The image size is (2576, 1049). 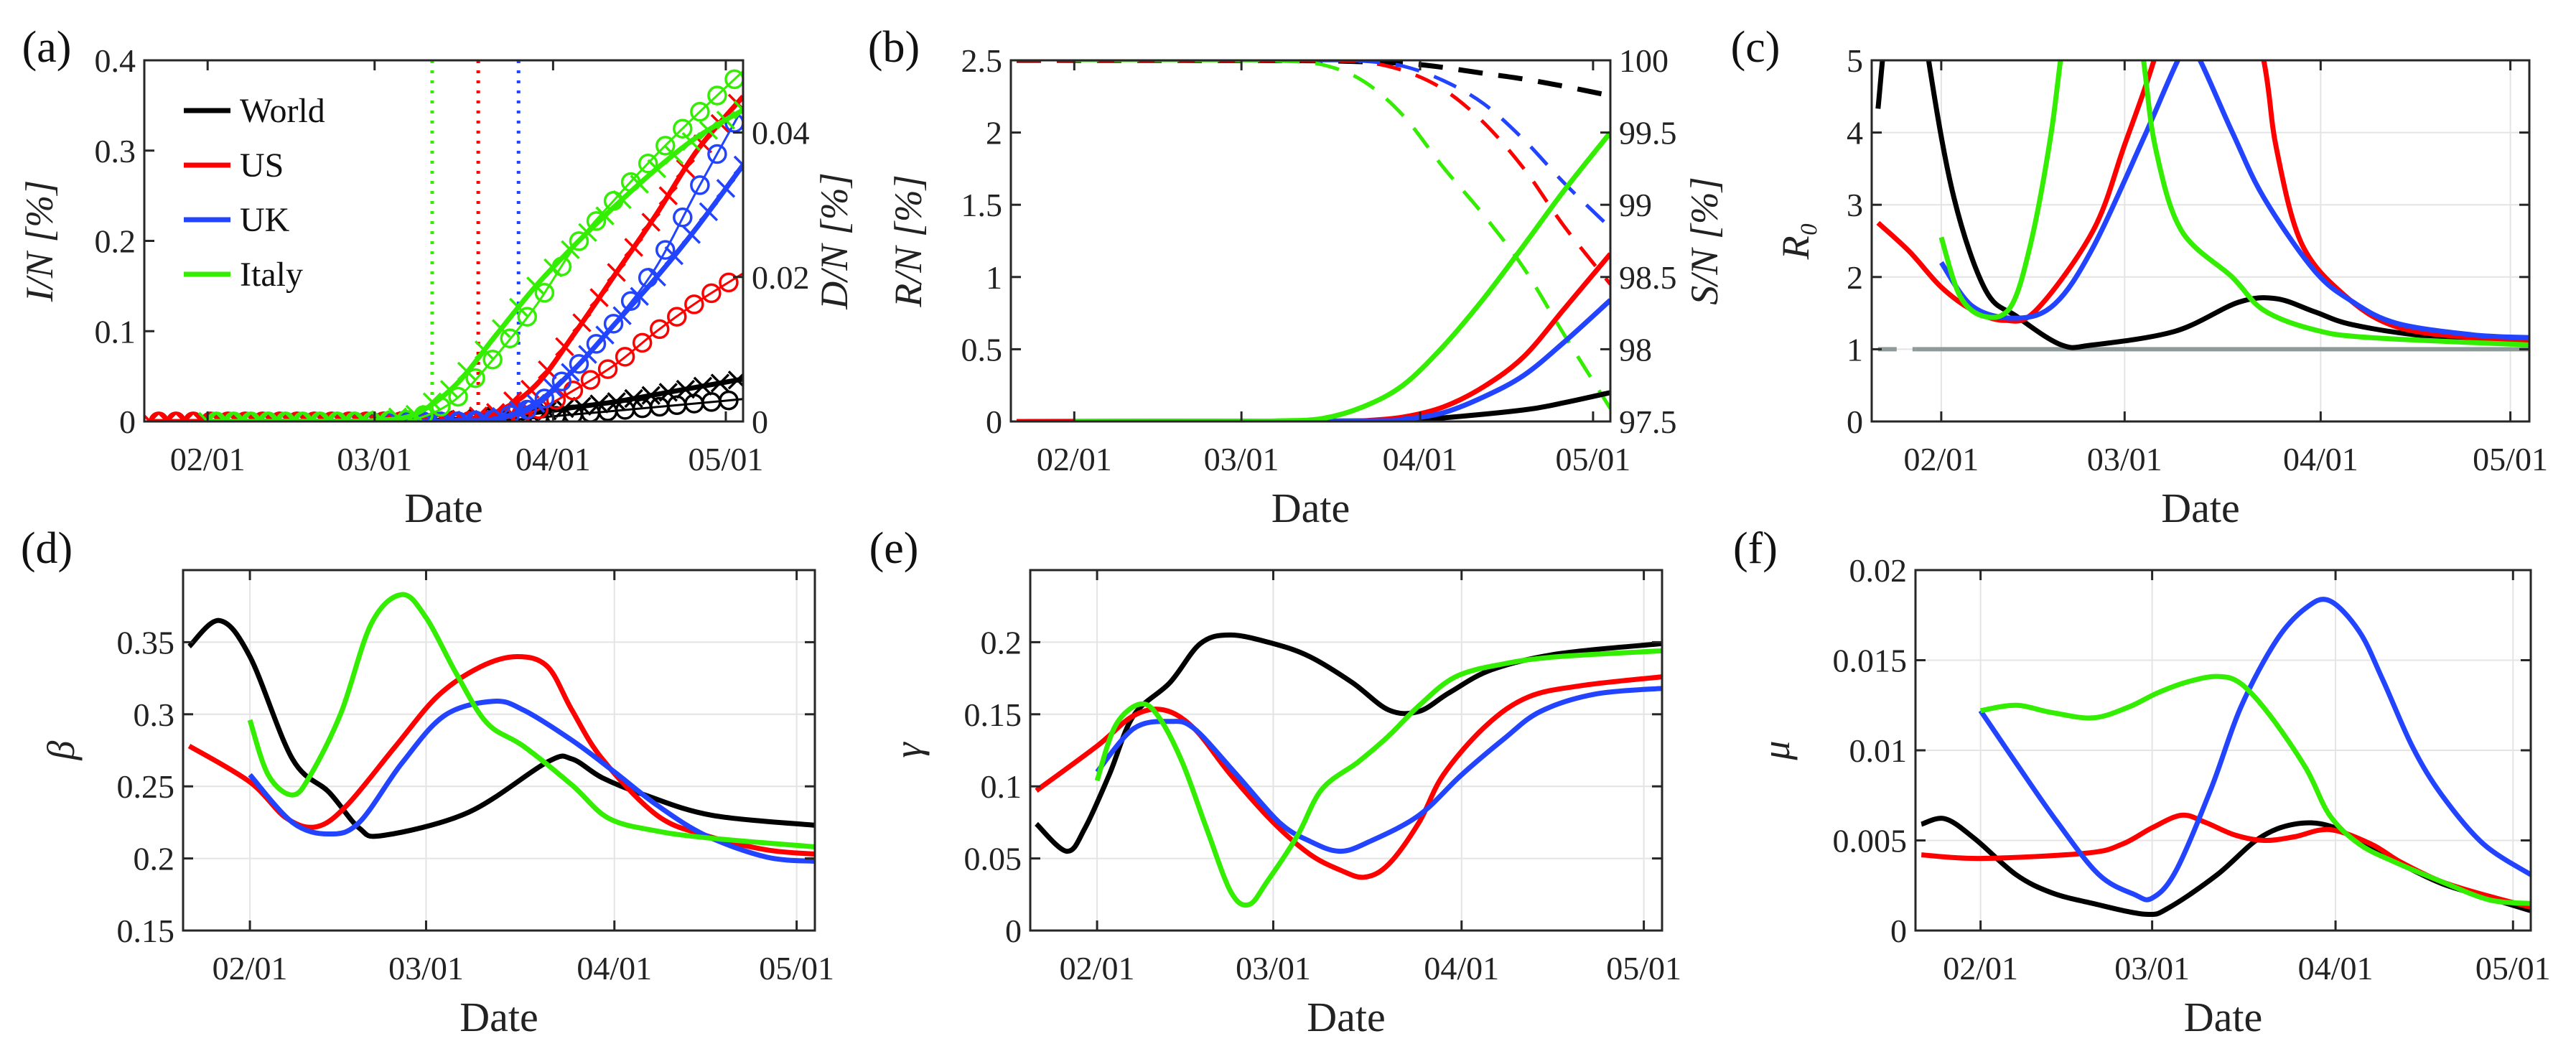 What do you see at coordinates (1635, 349) in the screenshot?
I see `y2-tick-label: 98` at bounding box center [1635, 349].